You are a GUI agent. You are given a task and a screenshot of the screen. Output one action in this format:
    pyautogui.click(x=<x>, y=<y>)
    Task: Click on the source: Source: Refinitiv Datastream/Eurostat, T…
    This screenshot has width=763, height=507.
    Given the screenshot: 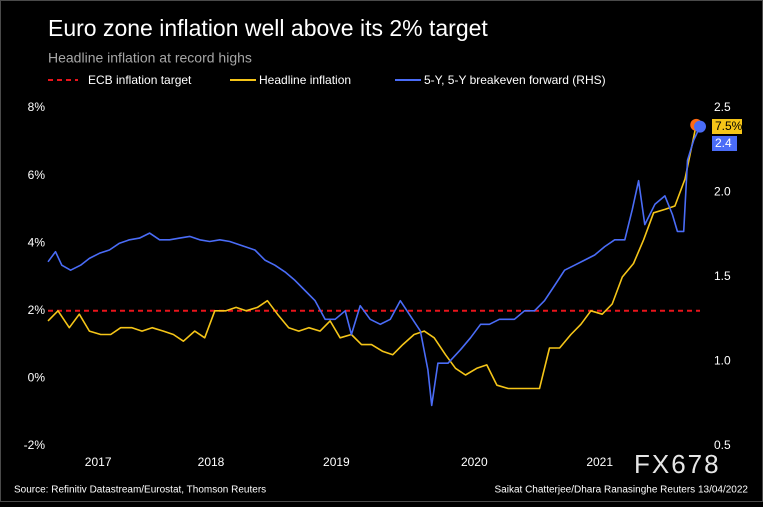 What is the action you would take?
    pyautogui.click(x=140, y=490)
    